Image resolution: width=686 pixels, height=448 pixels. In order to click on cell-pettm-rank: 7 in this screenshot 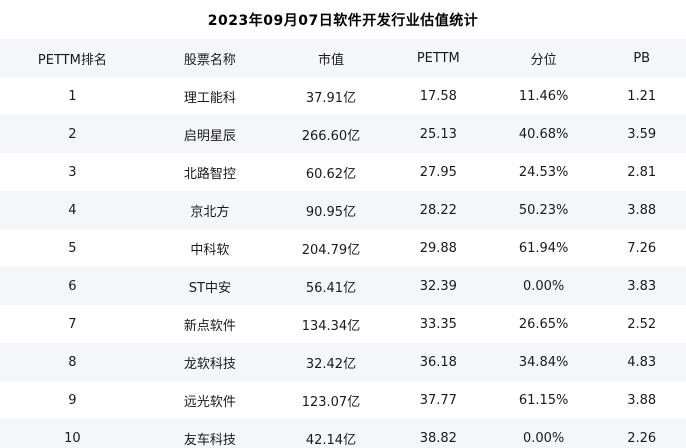, I will do `click(72, 324)`.